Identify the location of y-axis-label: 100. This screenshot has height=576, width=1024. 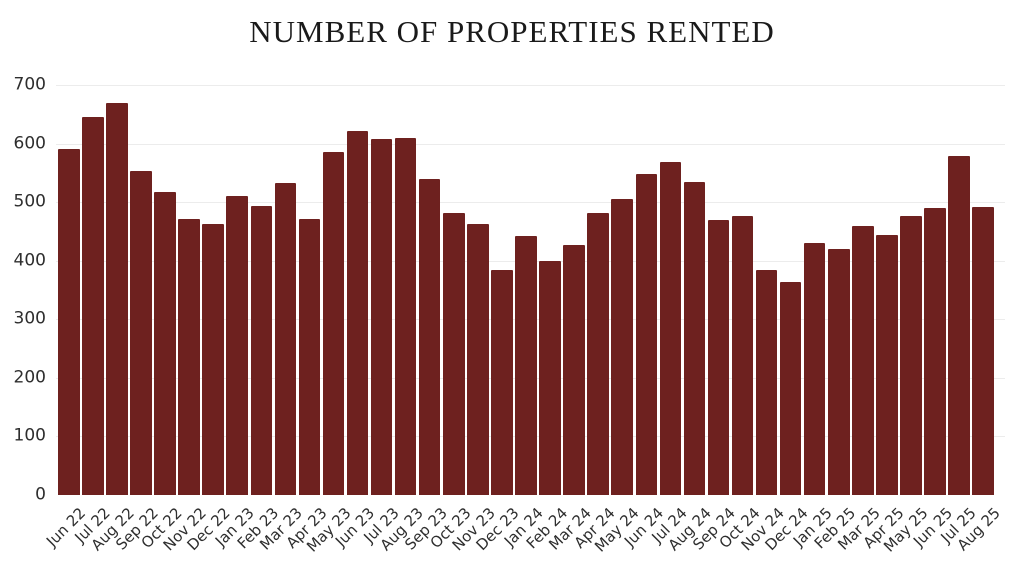
(29, 436).